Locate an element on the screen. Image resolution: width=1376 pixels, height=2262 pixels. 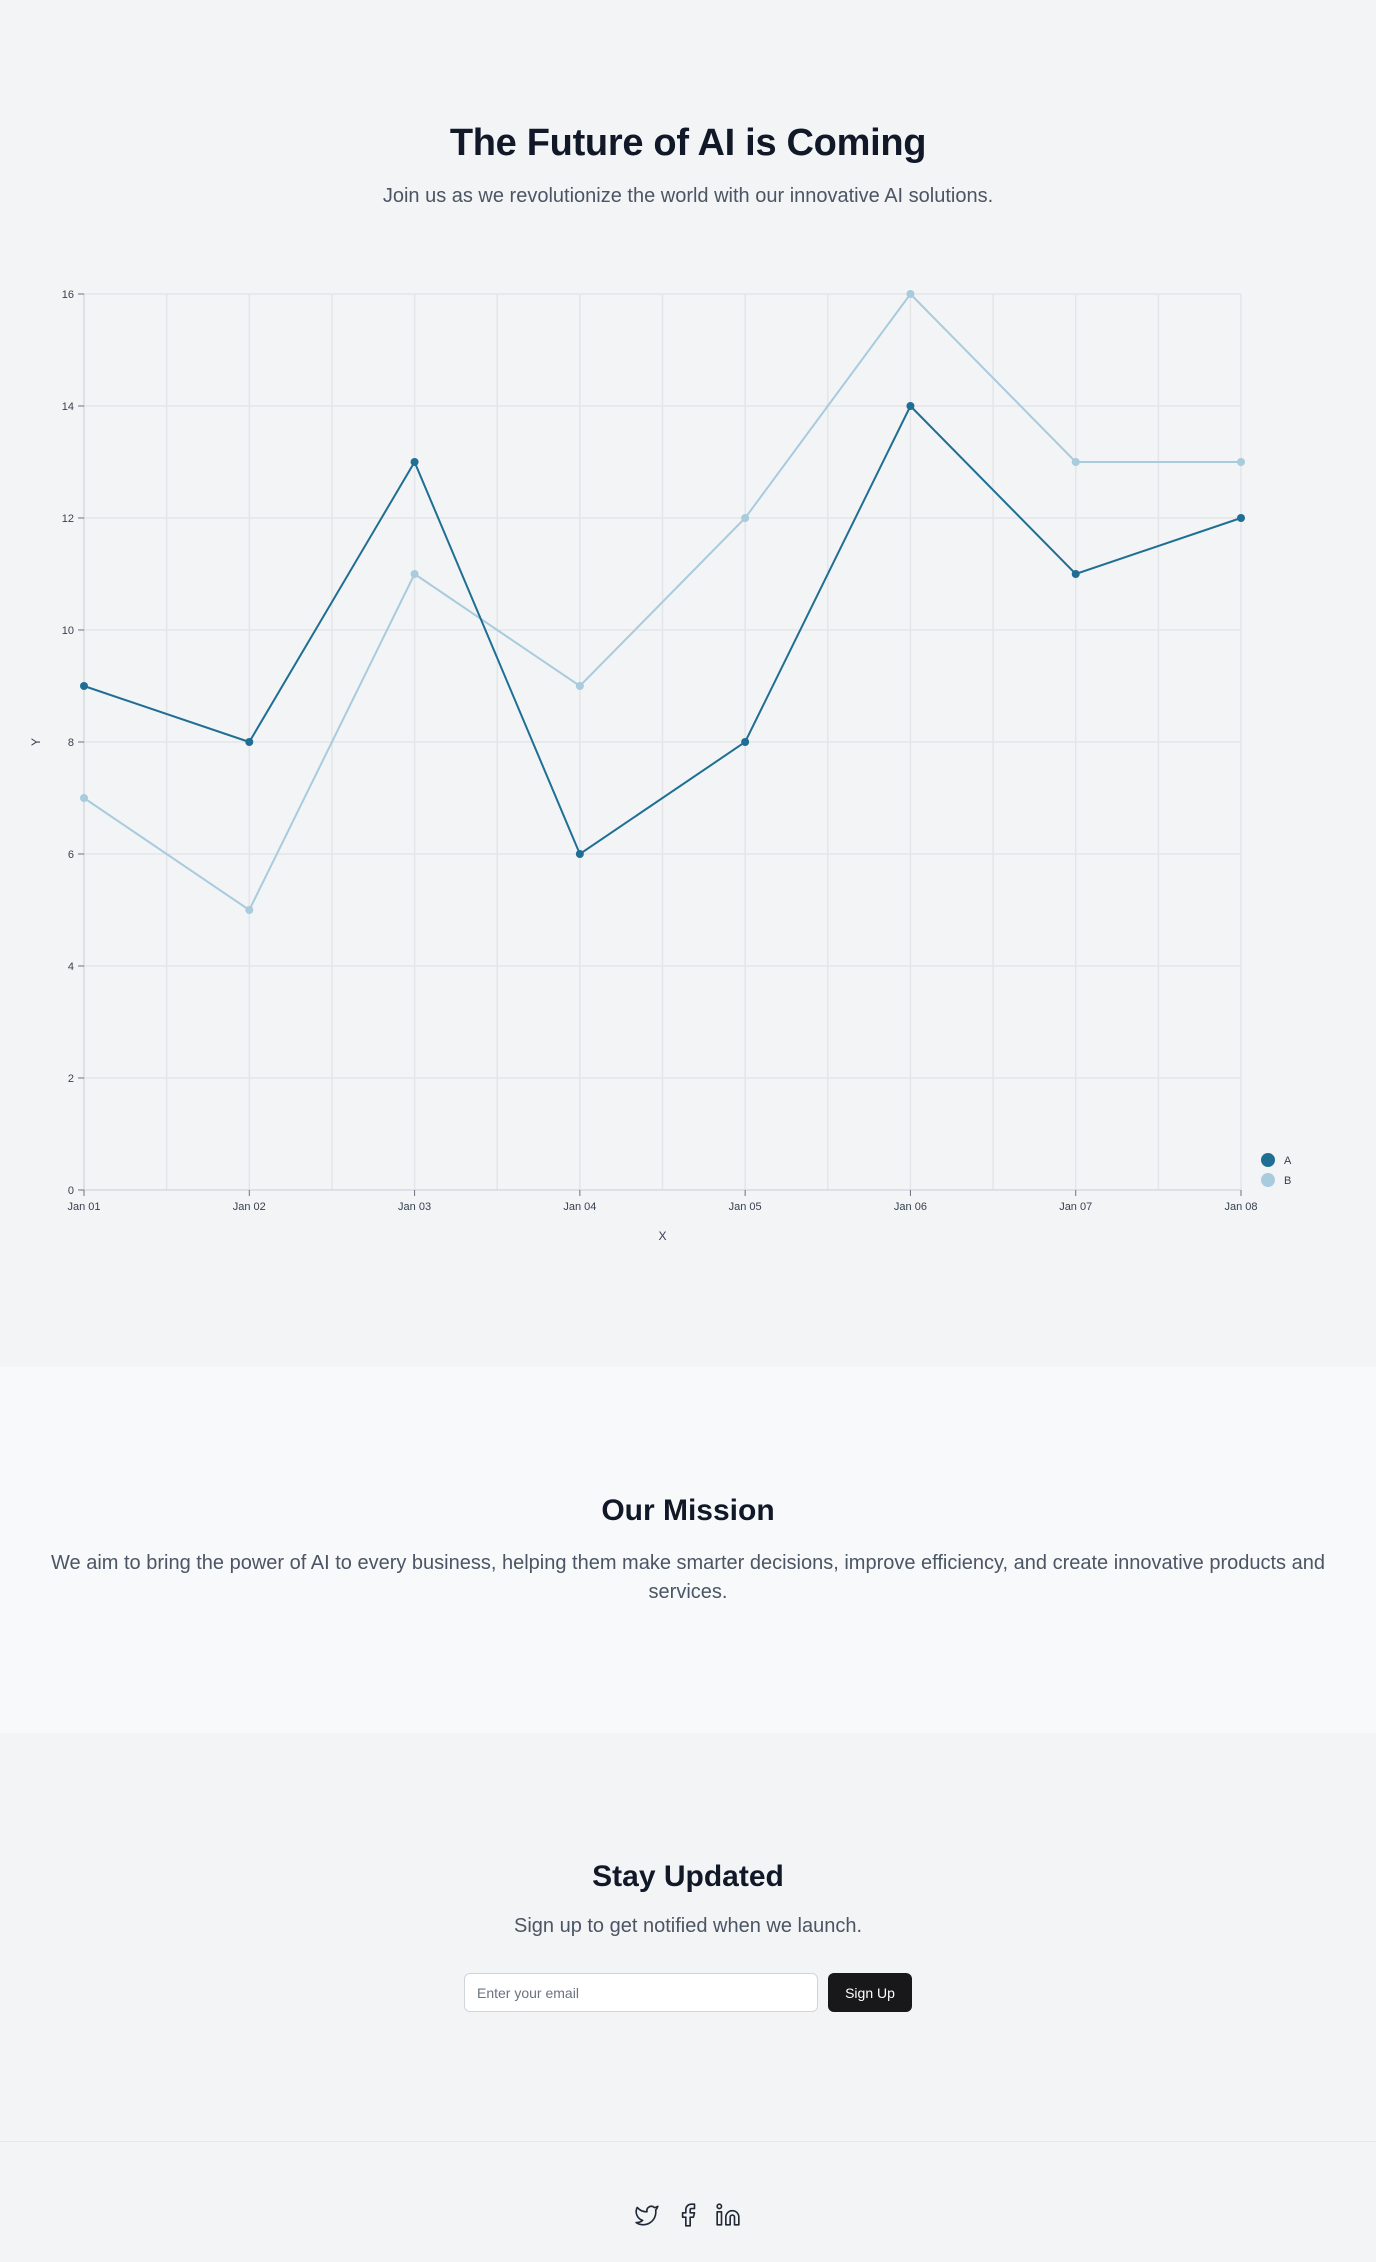
legend-marker-b is located at coordinates (1268, 1180).